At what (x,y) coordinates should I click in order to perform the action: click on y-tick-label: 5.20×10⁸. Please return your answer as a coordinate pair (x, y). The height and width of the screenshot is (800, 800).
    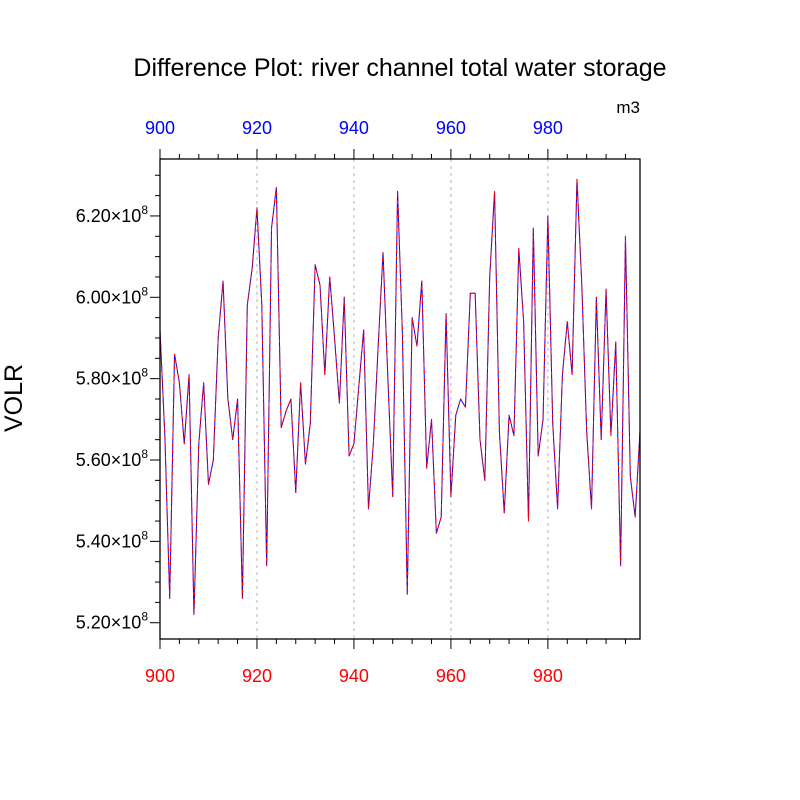
    Looking at the image, I should click on (112, 621).